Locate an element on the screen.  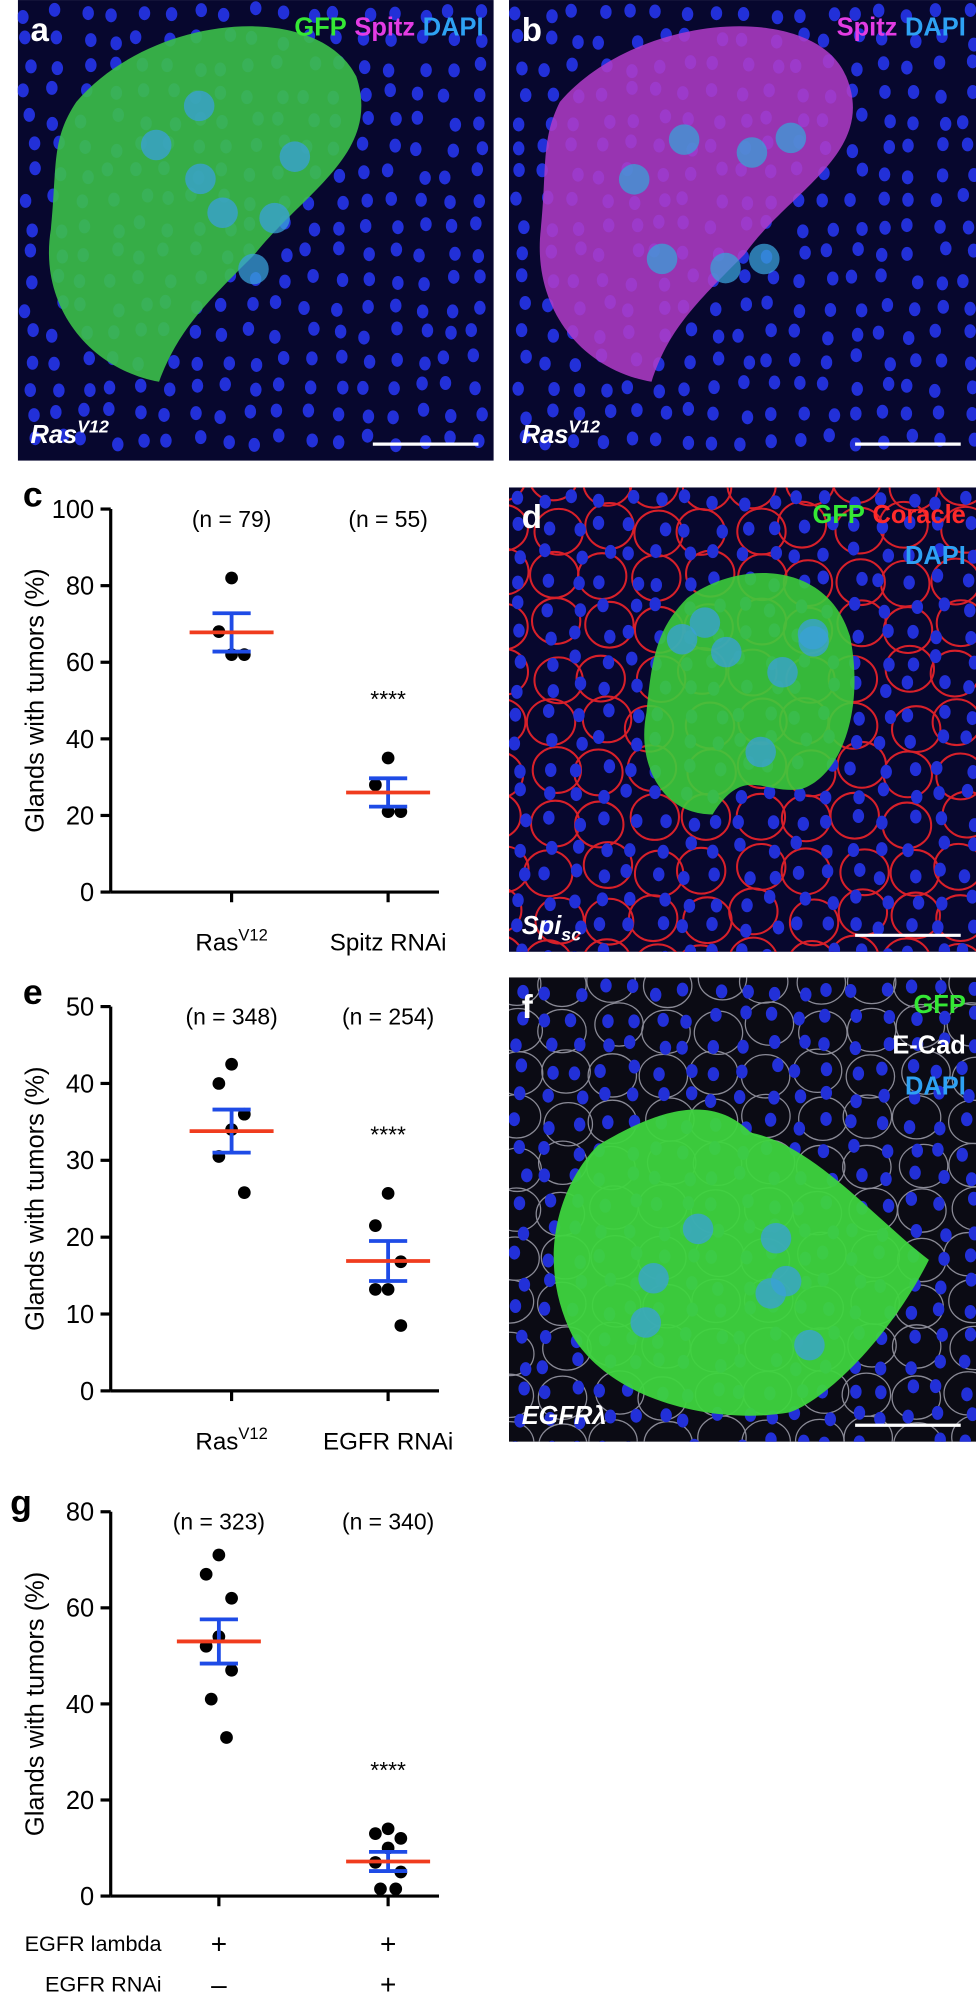
condition-label: EGFR RNAi is located at coordinates (103, 1983).